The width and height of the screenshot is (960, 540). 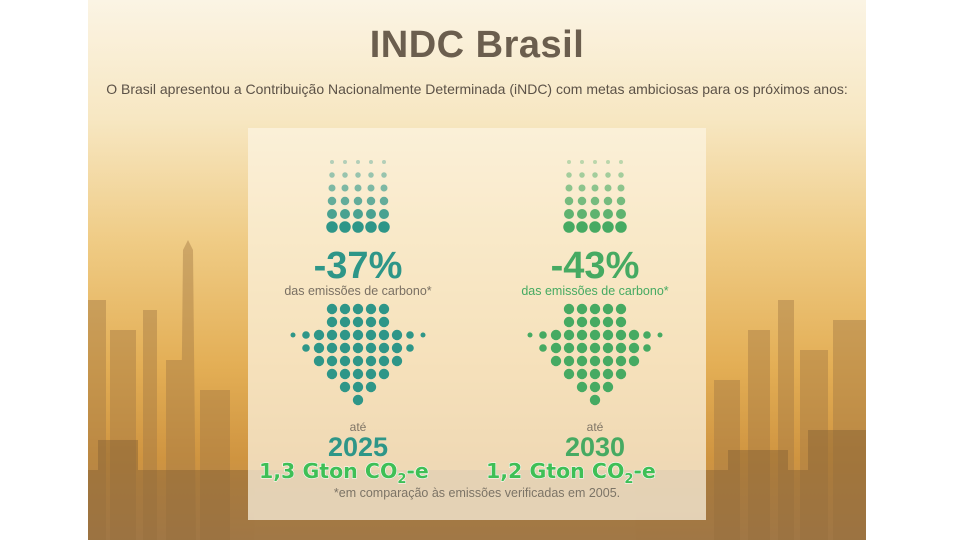 I want to click on emissions-2030-suffix: -e, so click(x=644, y=471).